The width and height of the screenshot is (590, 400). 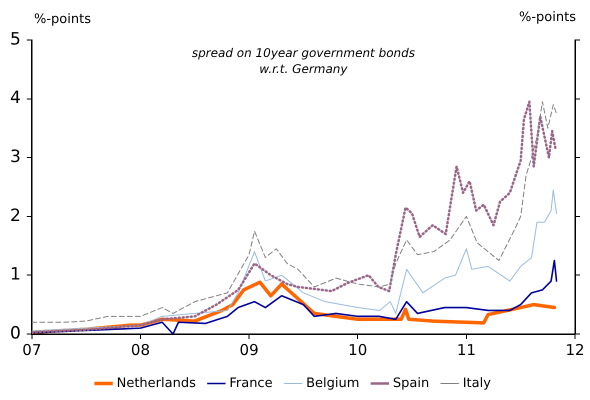 I want to click on y-tick-label: 3, so click(x=15, y=157).